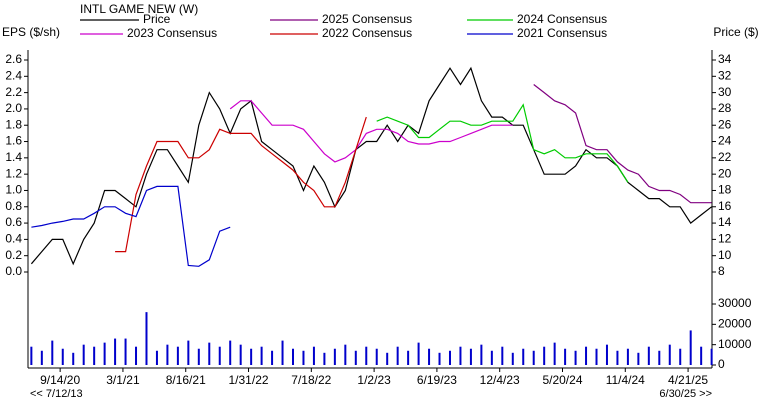 The height and width of the screenshot is (400, 760). What do you see at coordinates (688, 380) in the screenshot?
I see `x-tick-label: 4/21/25` at bounding box center [688, 380].